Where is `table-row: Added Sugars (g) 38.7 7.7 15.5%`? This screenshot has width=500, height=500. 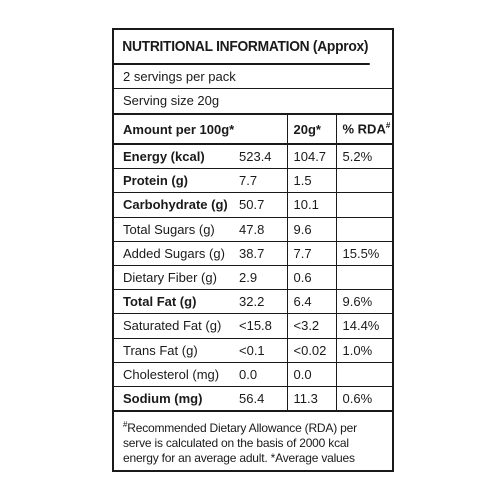
table-row: Added Sugars (g) 38.7 7.7 15.5% is located at coordinates (253, 253).